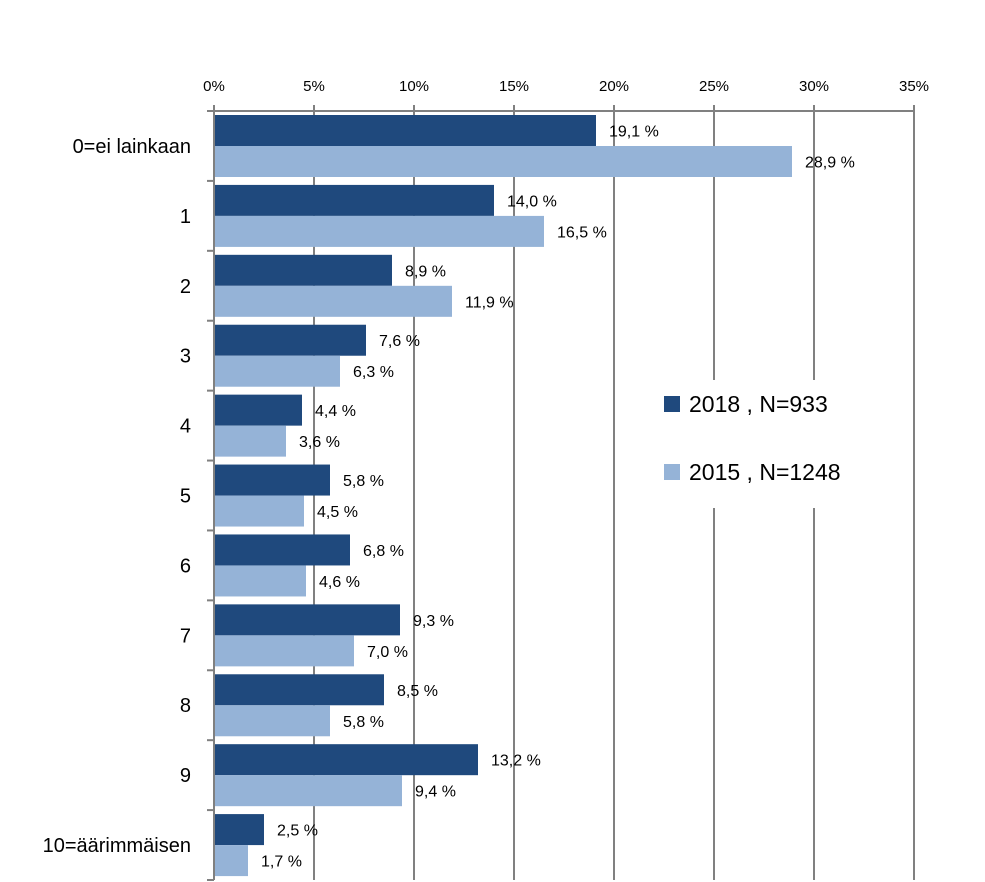  What do you see at coordinates (514, 86) in the screenshot?
I see `x-tick-label: 15%` at bounding box center [514, 86].